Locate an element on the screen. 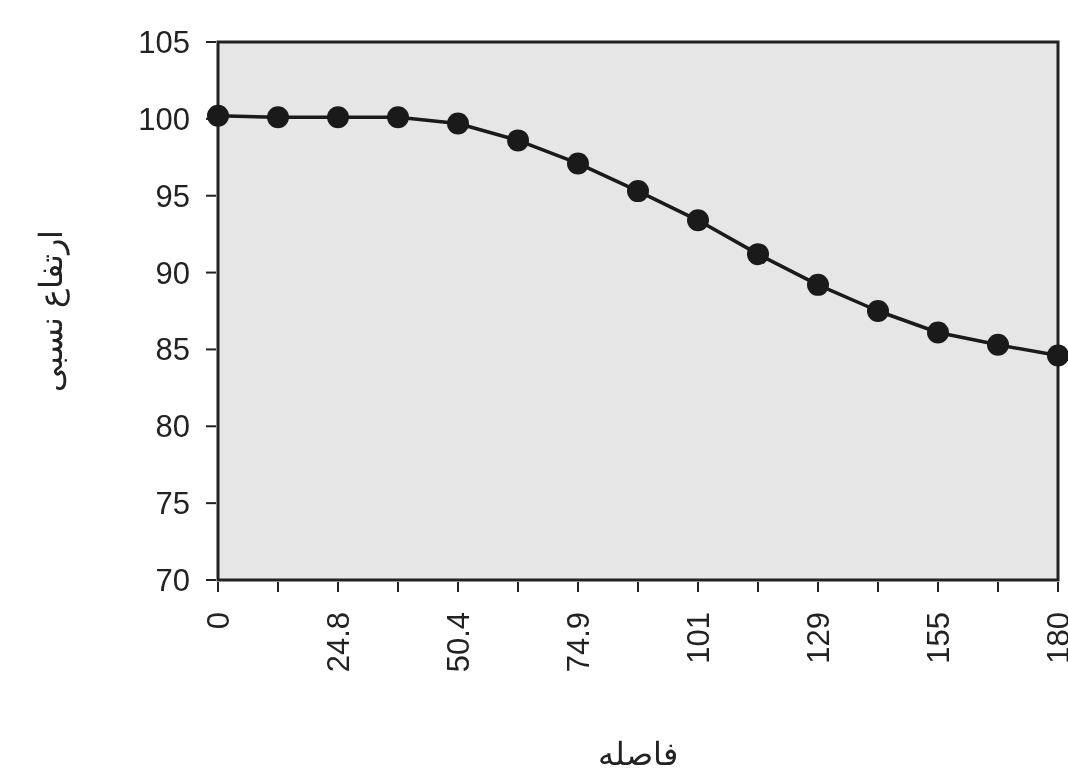  y-tick-label: 90 is located at coordinates (172, 273).